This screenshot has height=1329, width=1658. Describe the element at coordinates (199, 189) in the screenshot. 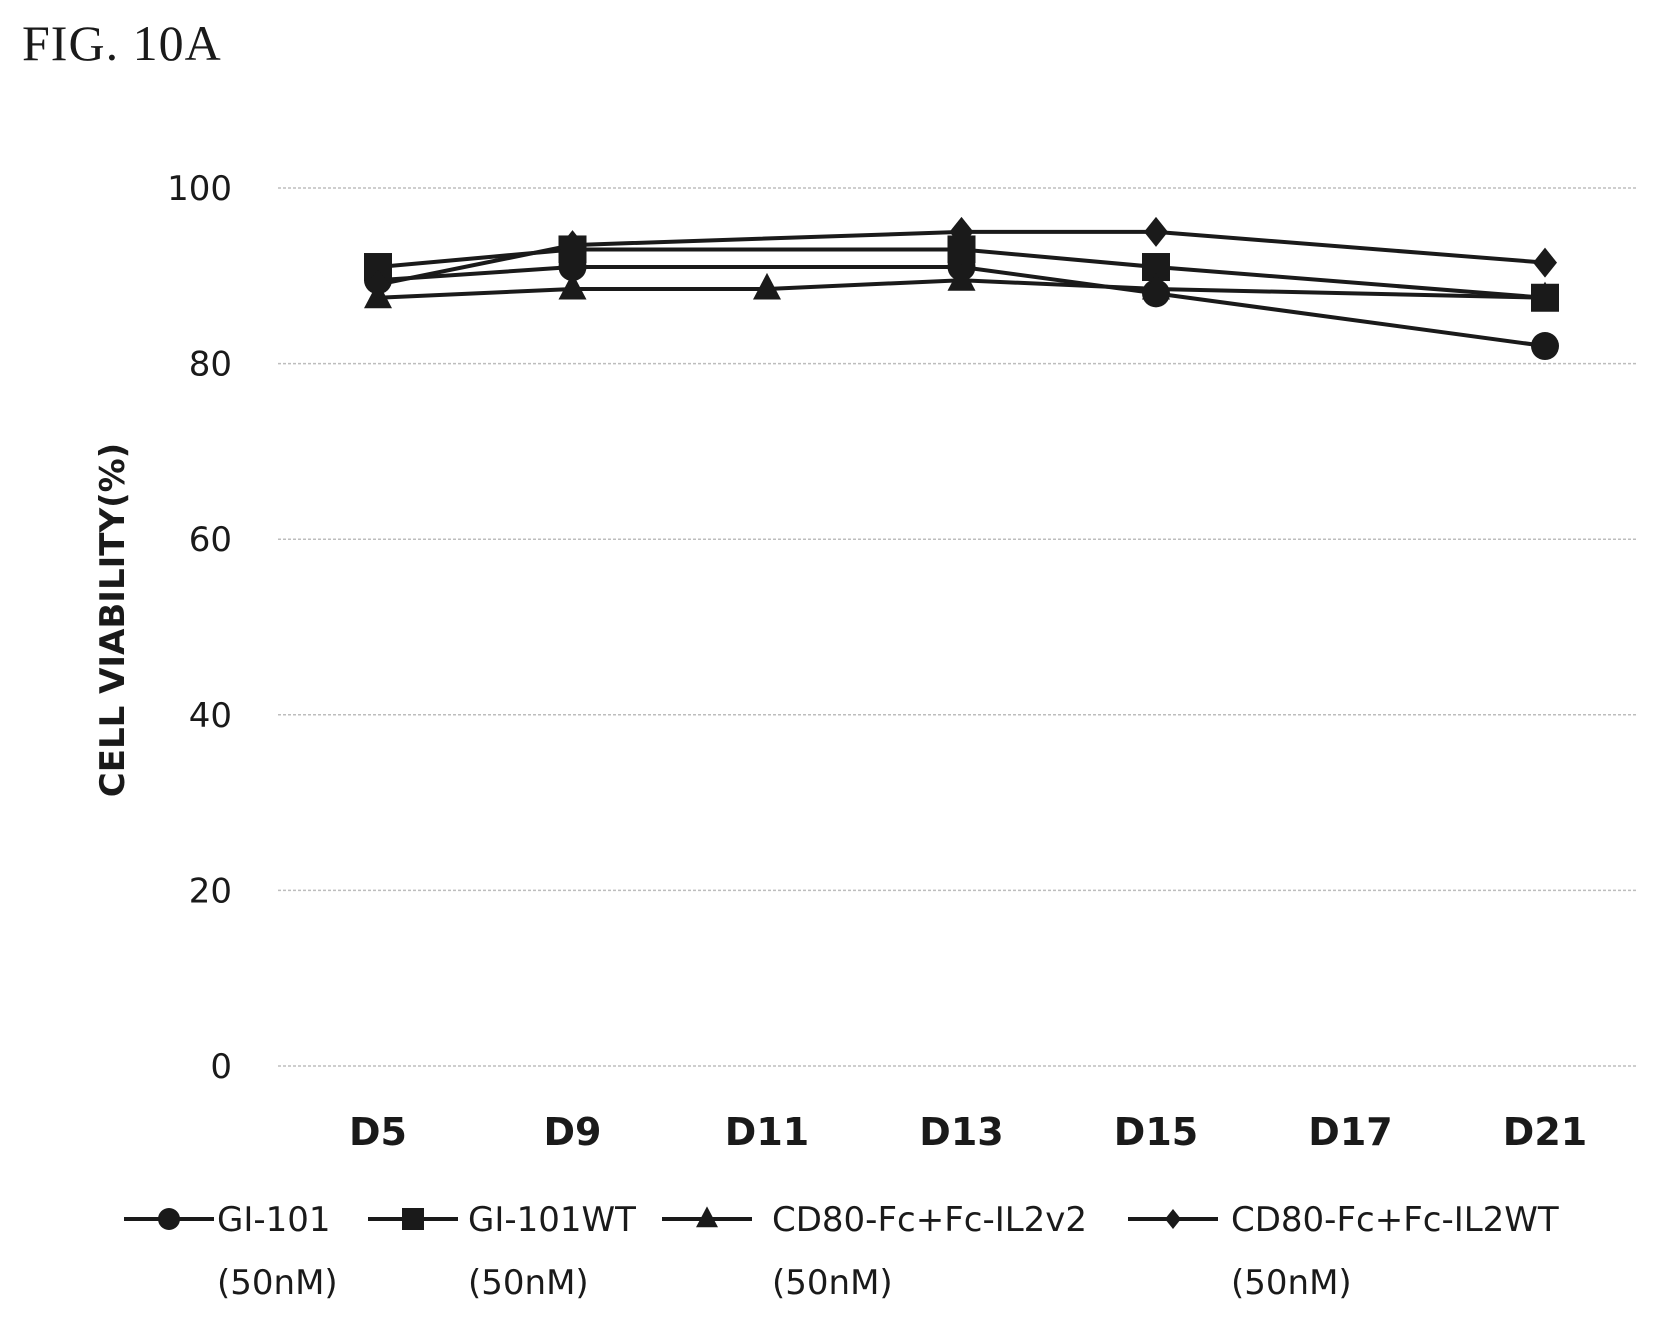

I see `y-tick-label: 100` at that location.